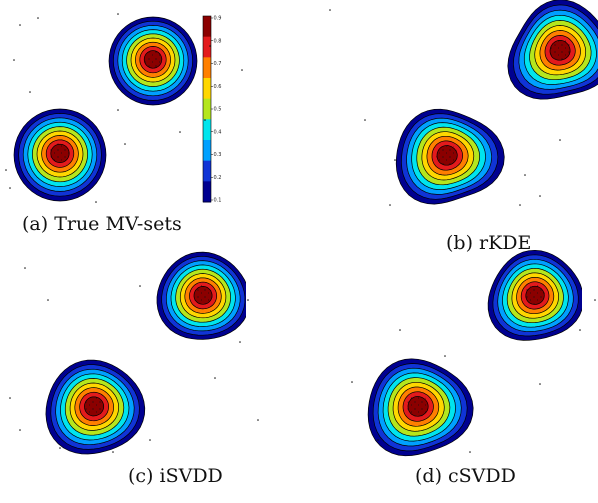 Image resolution: width=598 pixels, height=503 pixels. I want to click on blob-b-lower-sample-cluster, so click(447, 155).